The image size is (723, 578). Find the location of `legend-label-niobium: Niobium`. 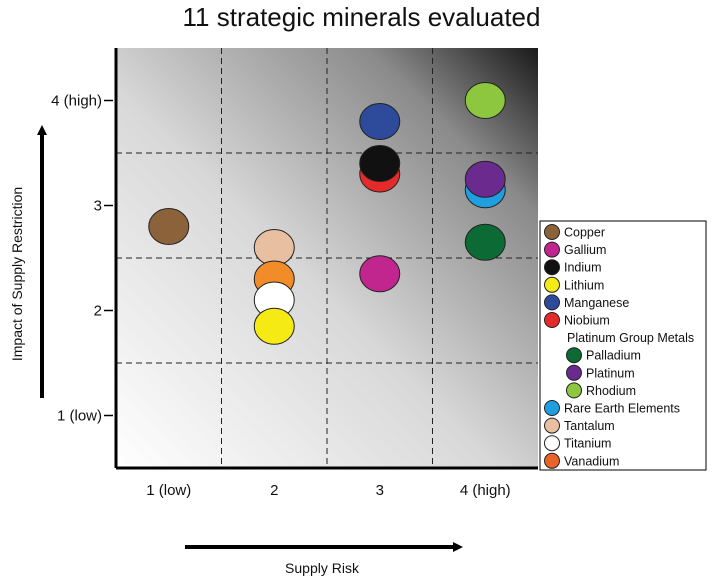

legend-label-niobium: Niobium is located at coordinates (587, 321).